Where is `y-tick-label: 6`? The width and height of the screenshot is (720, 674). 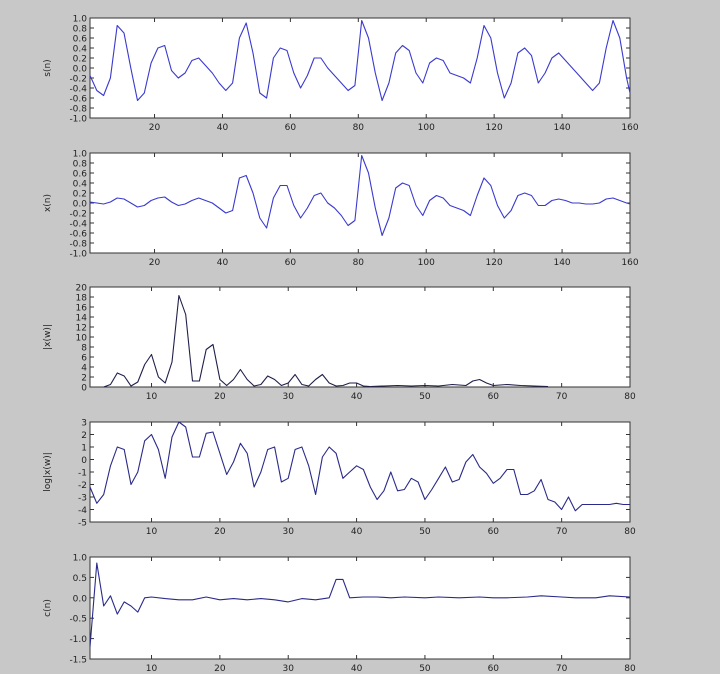
y-tick-label: 6 is located at coordinates (84, 359).